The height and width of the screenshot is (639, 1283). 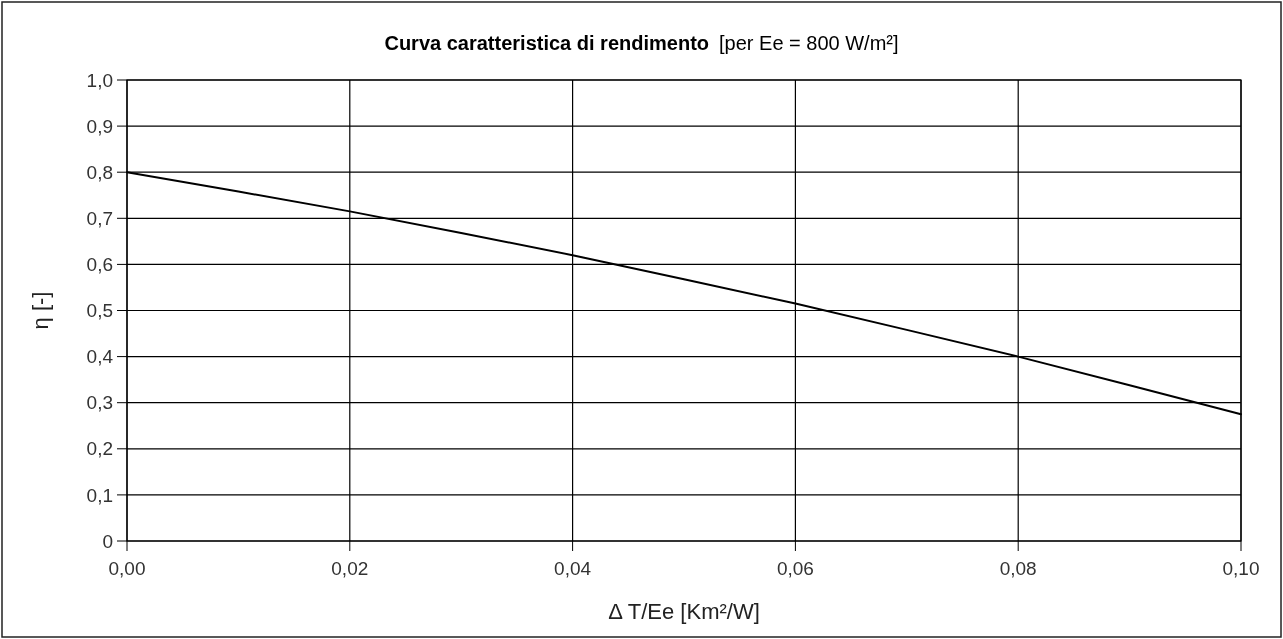 What do you see at coordinates (684, 611) in the screenshot?
I see `x-axis-title: Δ T/Ee [Km²/W]` at bounding box center [684, 611].